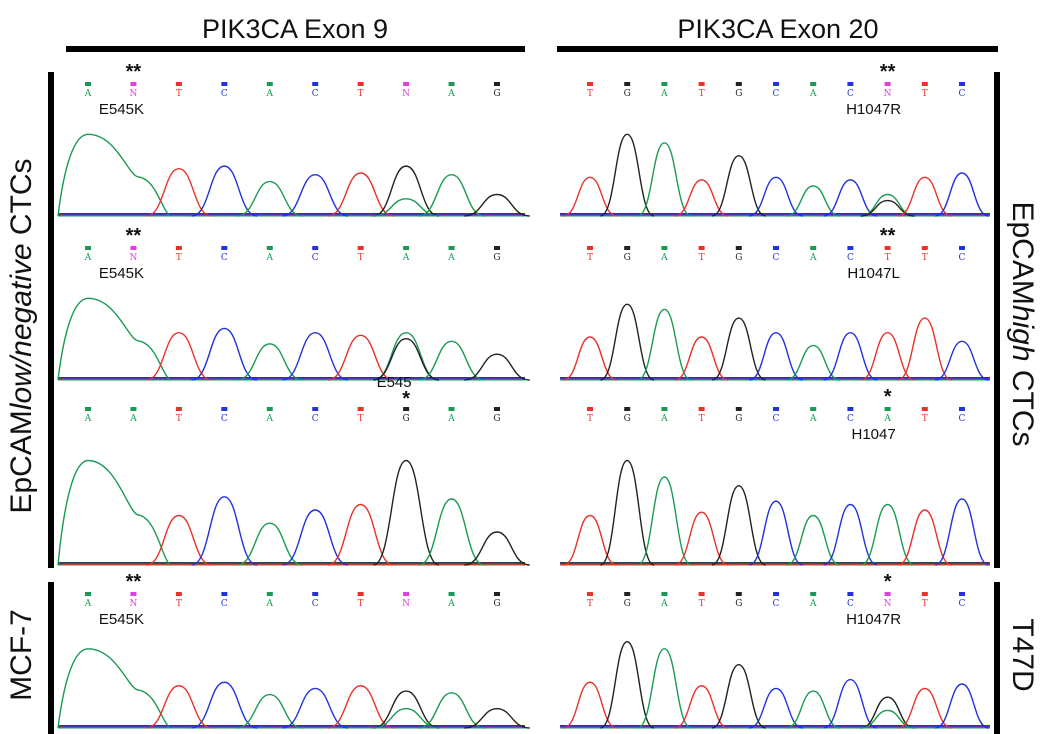 The image size is (1043, 734). I want to click on chromatogram-panel-0-2: A A T C A C T G A G *E545, so click(293, 470).